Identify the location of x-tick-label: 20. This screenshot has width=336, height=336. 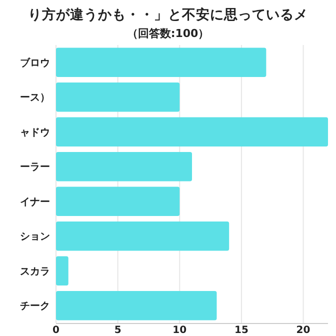
(303, 330).